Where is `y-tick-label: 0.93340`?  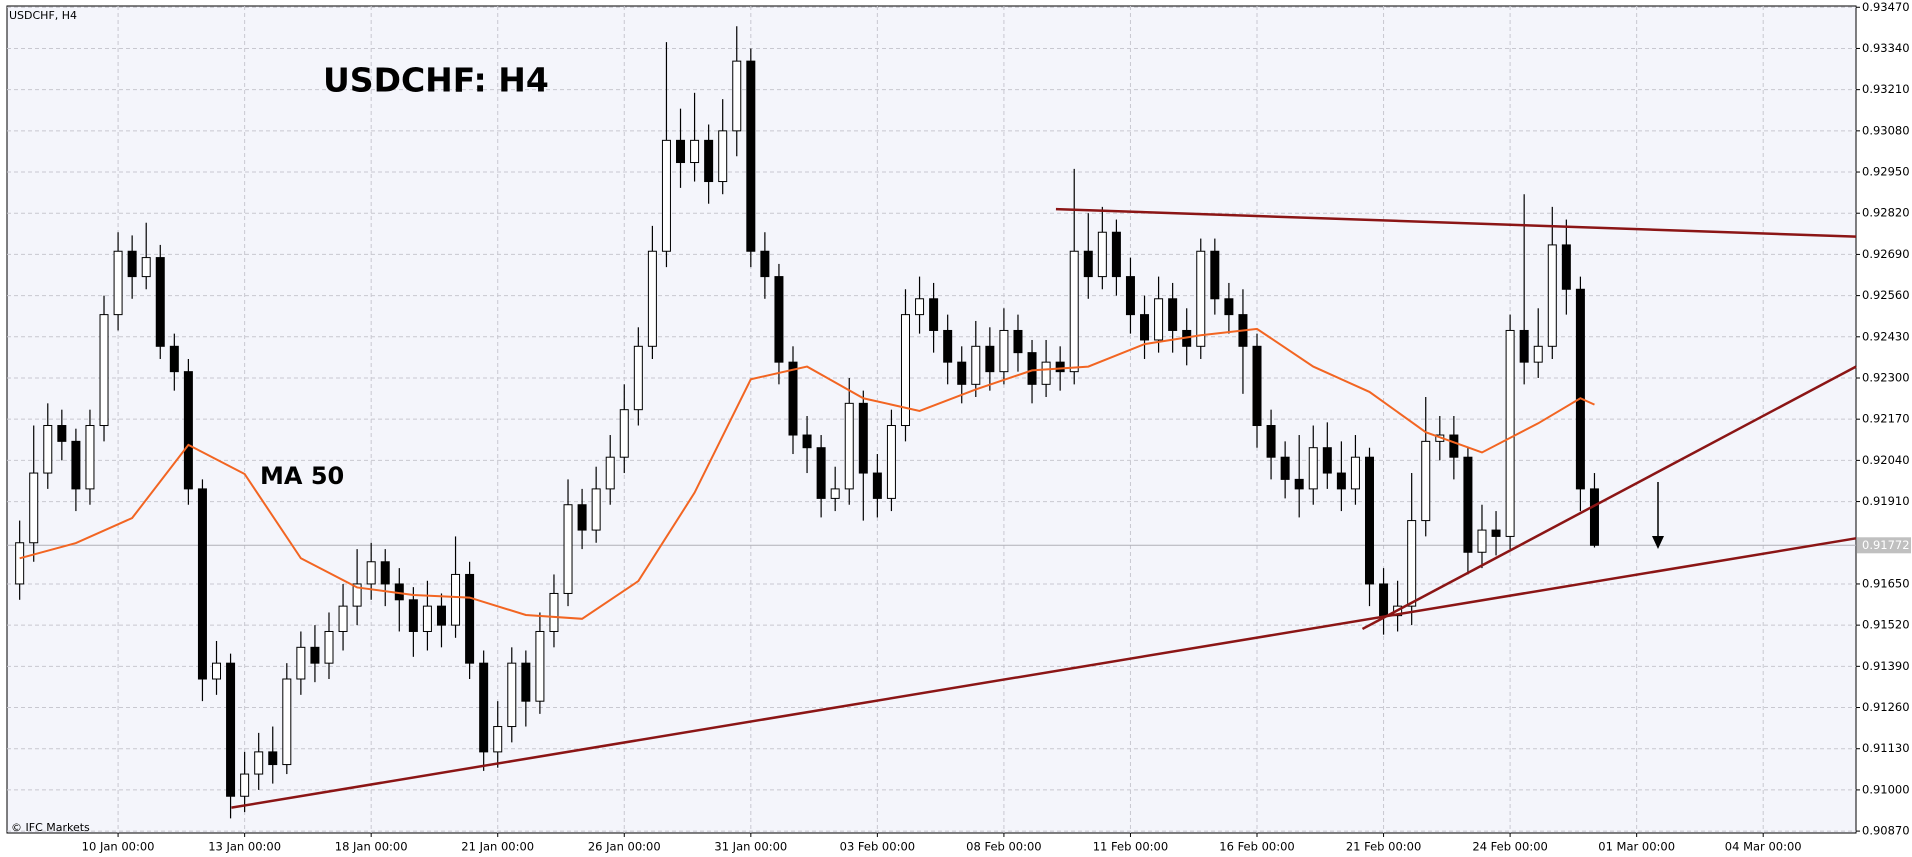
y-tick-label: 0.93340 is located at coordinates (1886, 48).